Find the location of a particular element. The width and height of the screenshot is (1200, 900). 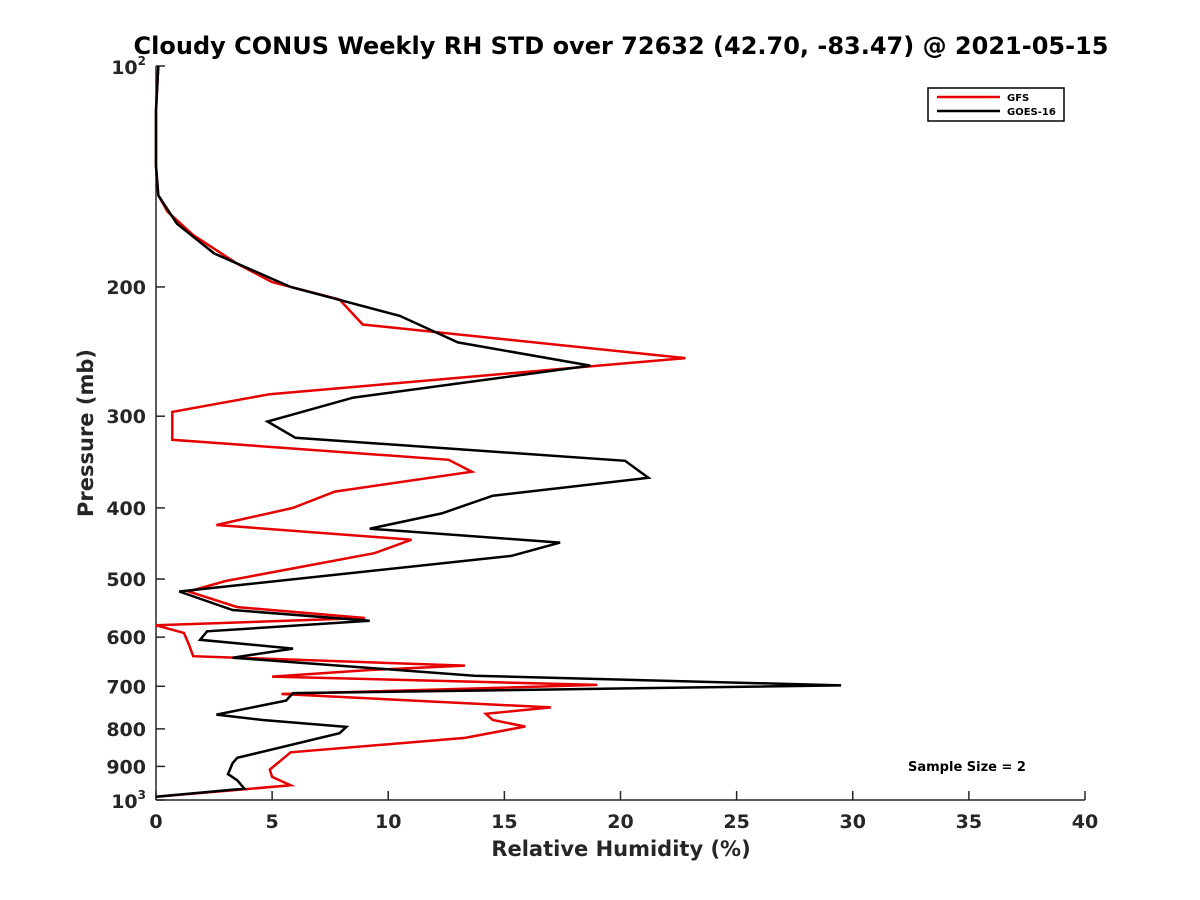

x-tick-label: 30 is located at coordinates (853, 822).